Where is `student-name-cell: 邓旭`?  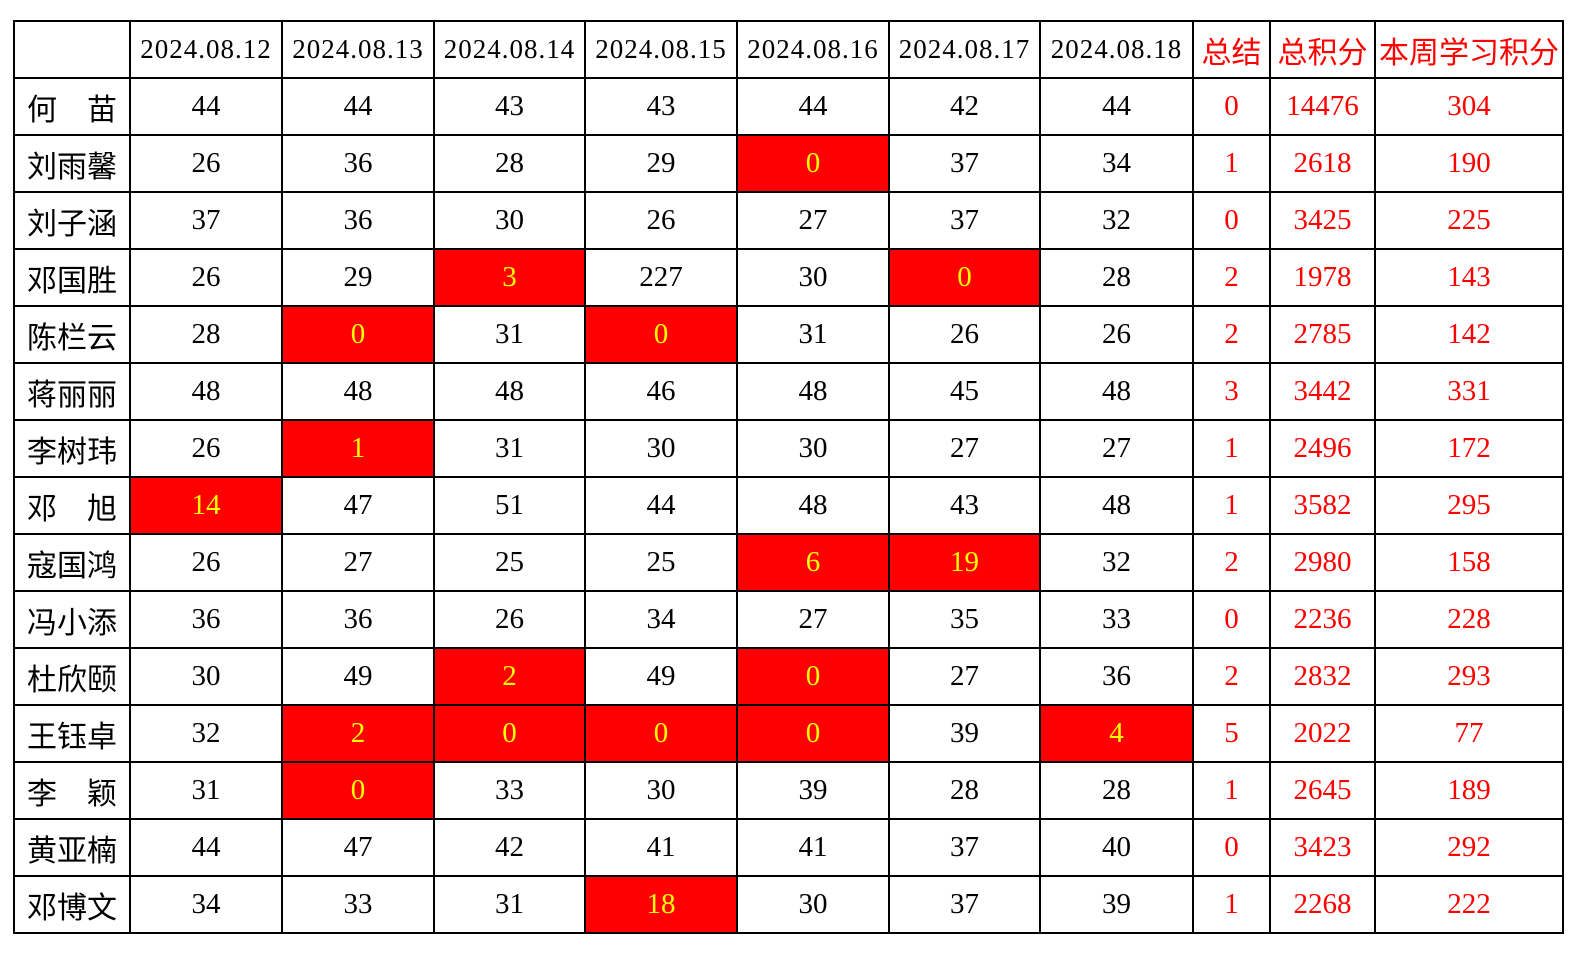 student-name-cell: 邓旭 is located at coordinates (72, 505).